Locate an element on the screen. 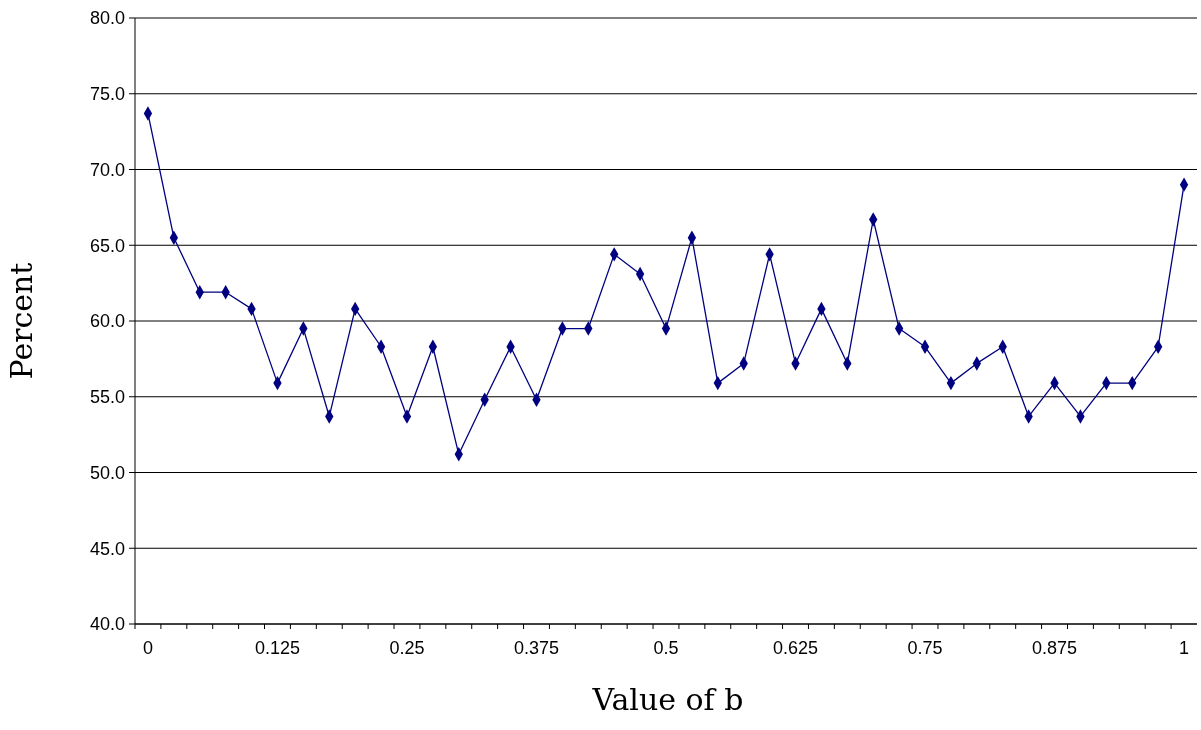 The width and height of the screenshot is (1201, 730). x-tick-label: 0.875 is located at coordinates (1055, 648).